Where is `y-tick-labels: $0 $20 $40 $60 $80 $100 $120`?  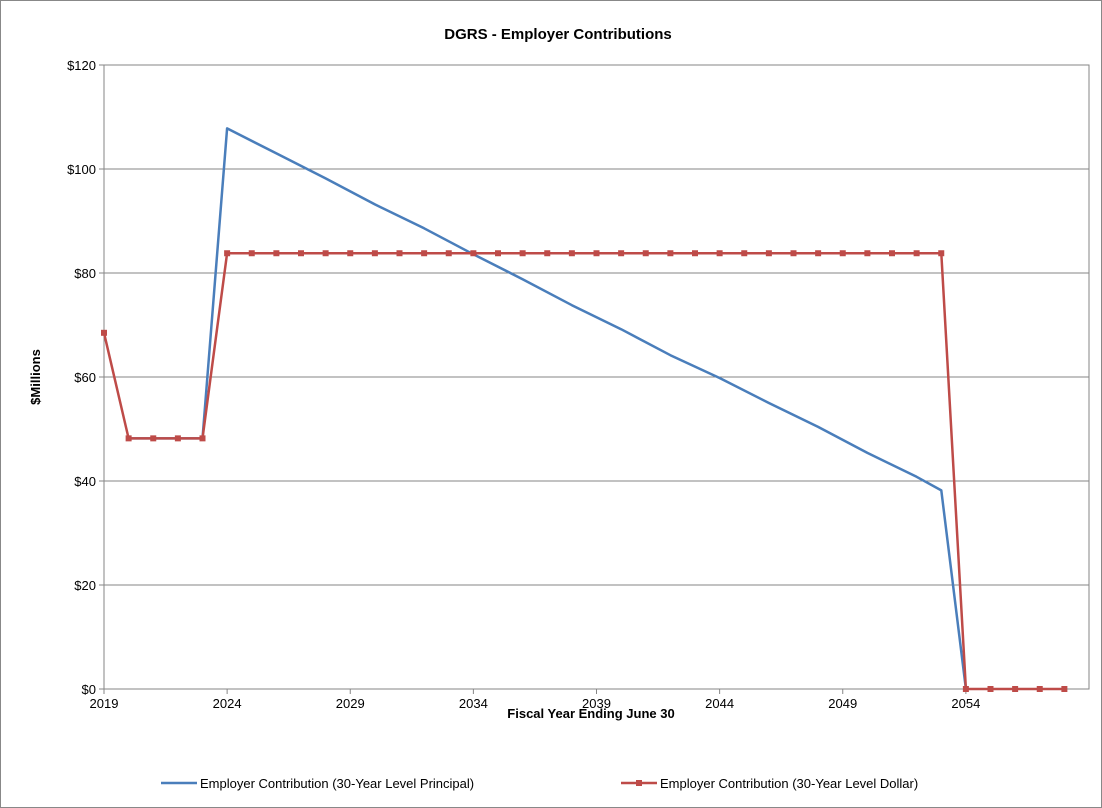
y-tick-labels: $0 $20 $40 $60 $80 $100 $120 is located at coordinates (81, 377).